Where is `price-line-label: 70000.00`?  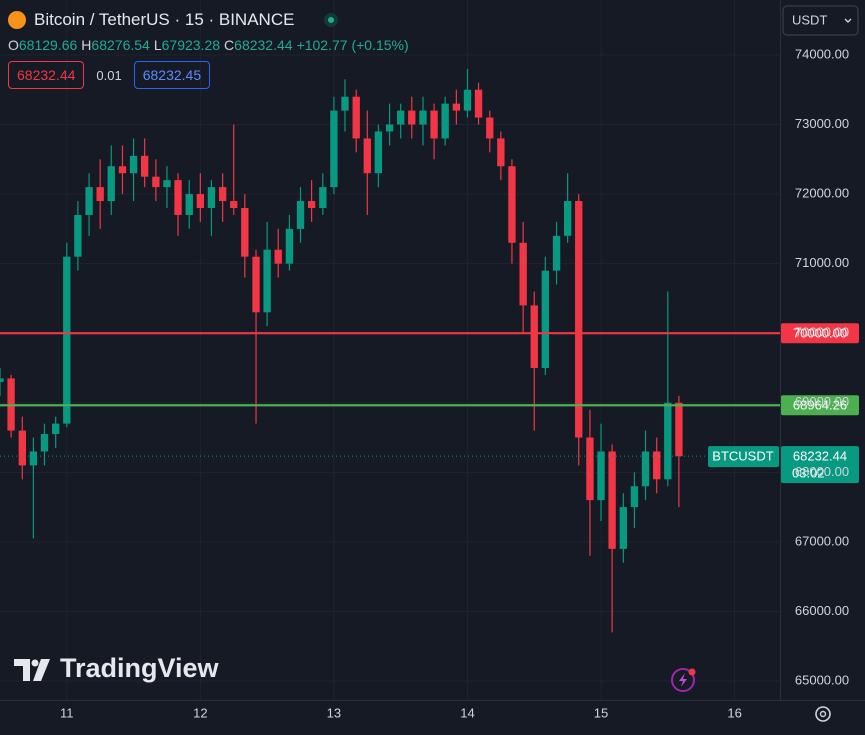 price-line-label: 70000.00 is located at coordinates (820, 333).